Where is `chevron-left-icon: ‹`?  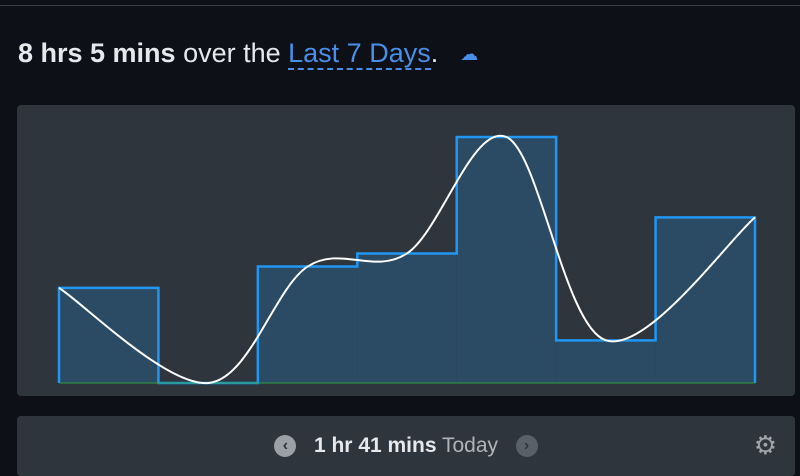
chevron-left-icon: ‹ is located at coordinates (285, 446).